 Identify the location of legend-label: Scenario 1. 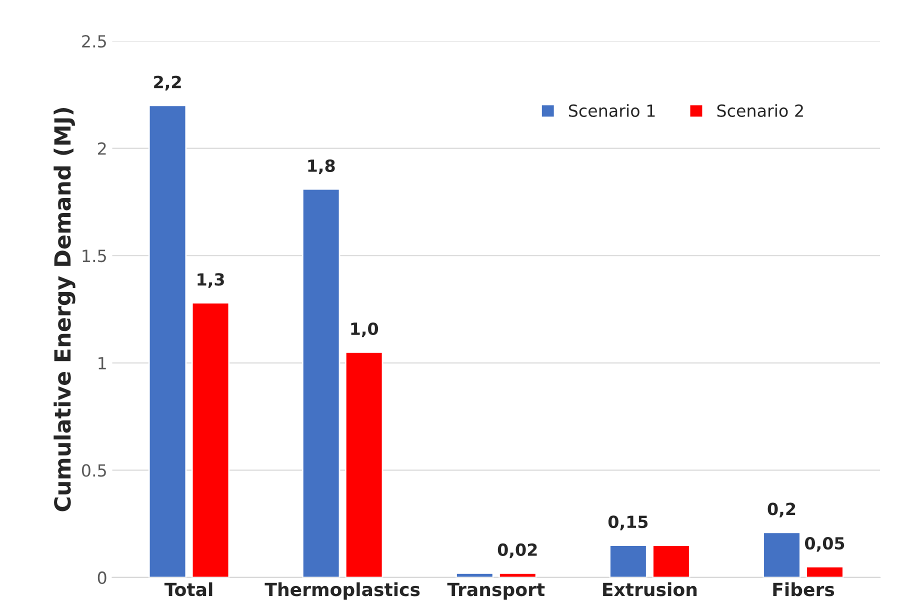
(611, 110).